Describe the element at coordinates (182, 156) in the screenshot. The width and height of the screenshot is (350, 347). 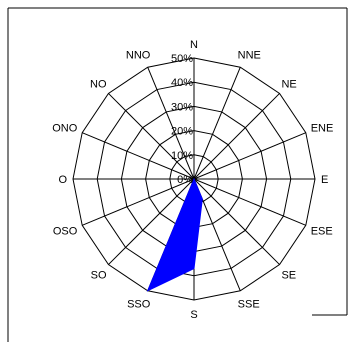
I see `radial-tick-label: 10%` at that location.